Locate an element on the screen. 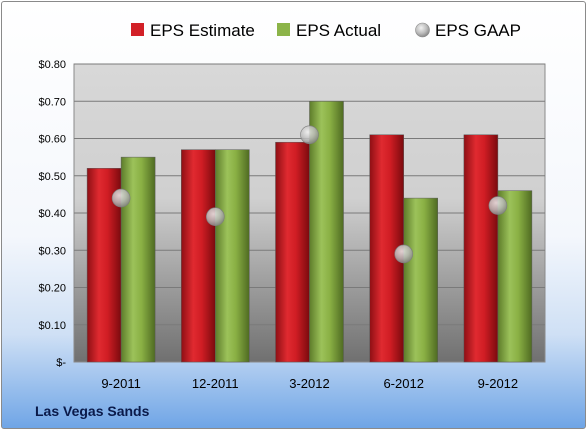 This screenshot has width=587, height=430. legend: EPS Estimate EPS Actual EPS GAAP is located at coordinates (326, 30).